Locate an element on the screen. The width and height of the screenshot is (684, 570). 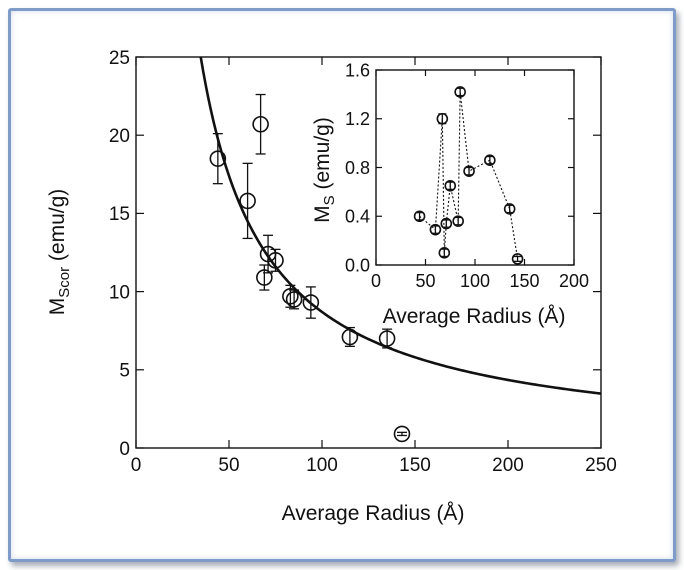
inset-y-tick-label: 0.8 is located at coordinates (357, 168).